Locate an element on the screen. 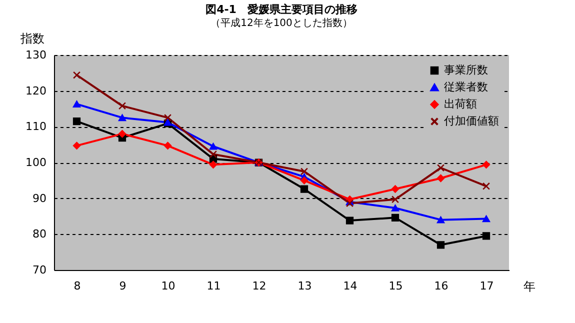 This screenshot has height=323, width=575. x-tick-label: 17 is located at coordinates (487, 286).